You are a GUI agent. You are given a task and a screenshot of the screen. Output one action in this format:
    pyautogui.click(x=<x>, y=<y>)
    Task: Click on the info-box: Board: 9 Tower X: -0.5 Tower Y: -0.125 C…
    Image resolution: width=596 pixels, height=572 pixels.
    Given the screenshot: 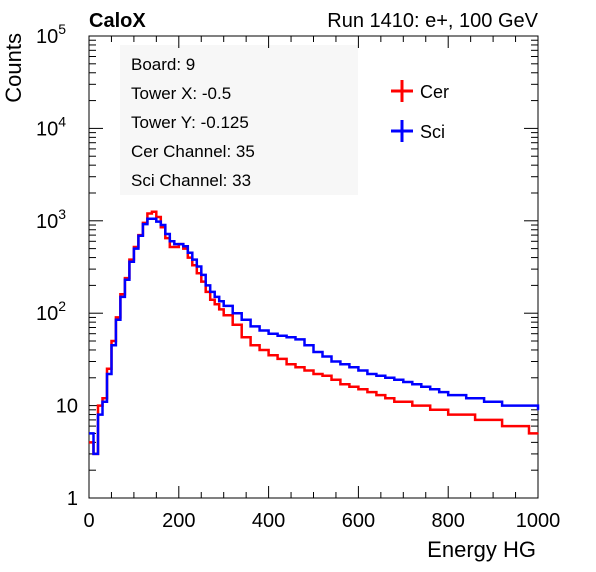 What is the action you would take?
    pyautogui.click(x=239, y=120)
    